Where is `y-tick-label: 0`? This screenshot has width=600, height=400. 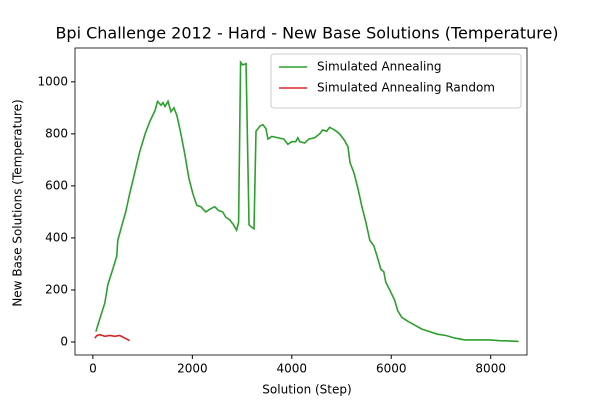 y-tick-label: 0 is located at coordinates (64, 341).